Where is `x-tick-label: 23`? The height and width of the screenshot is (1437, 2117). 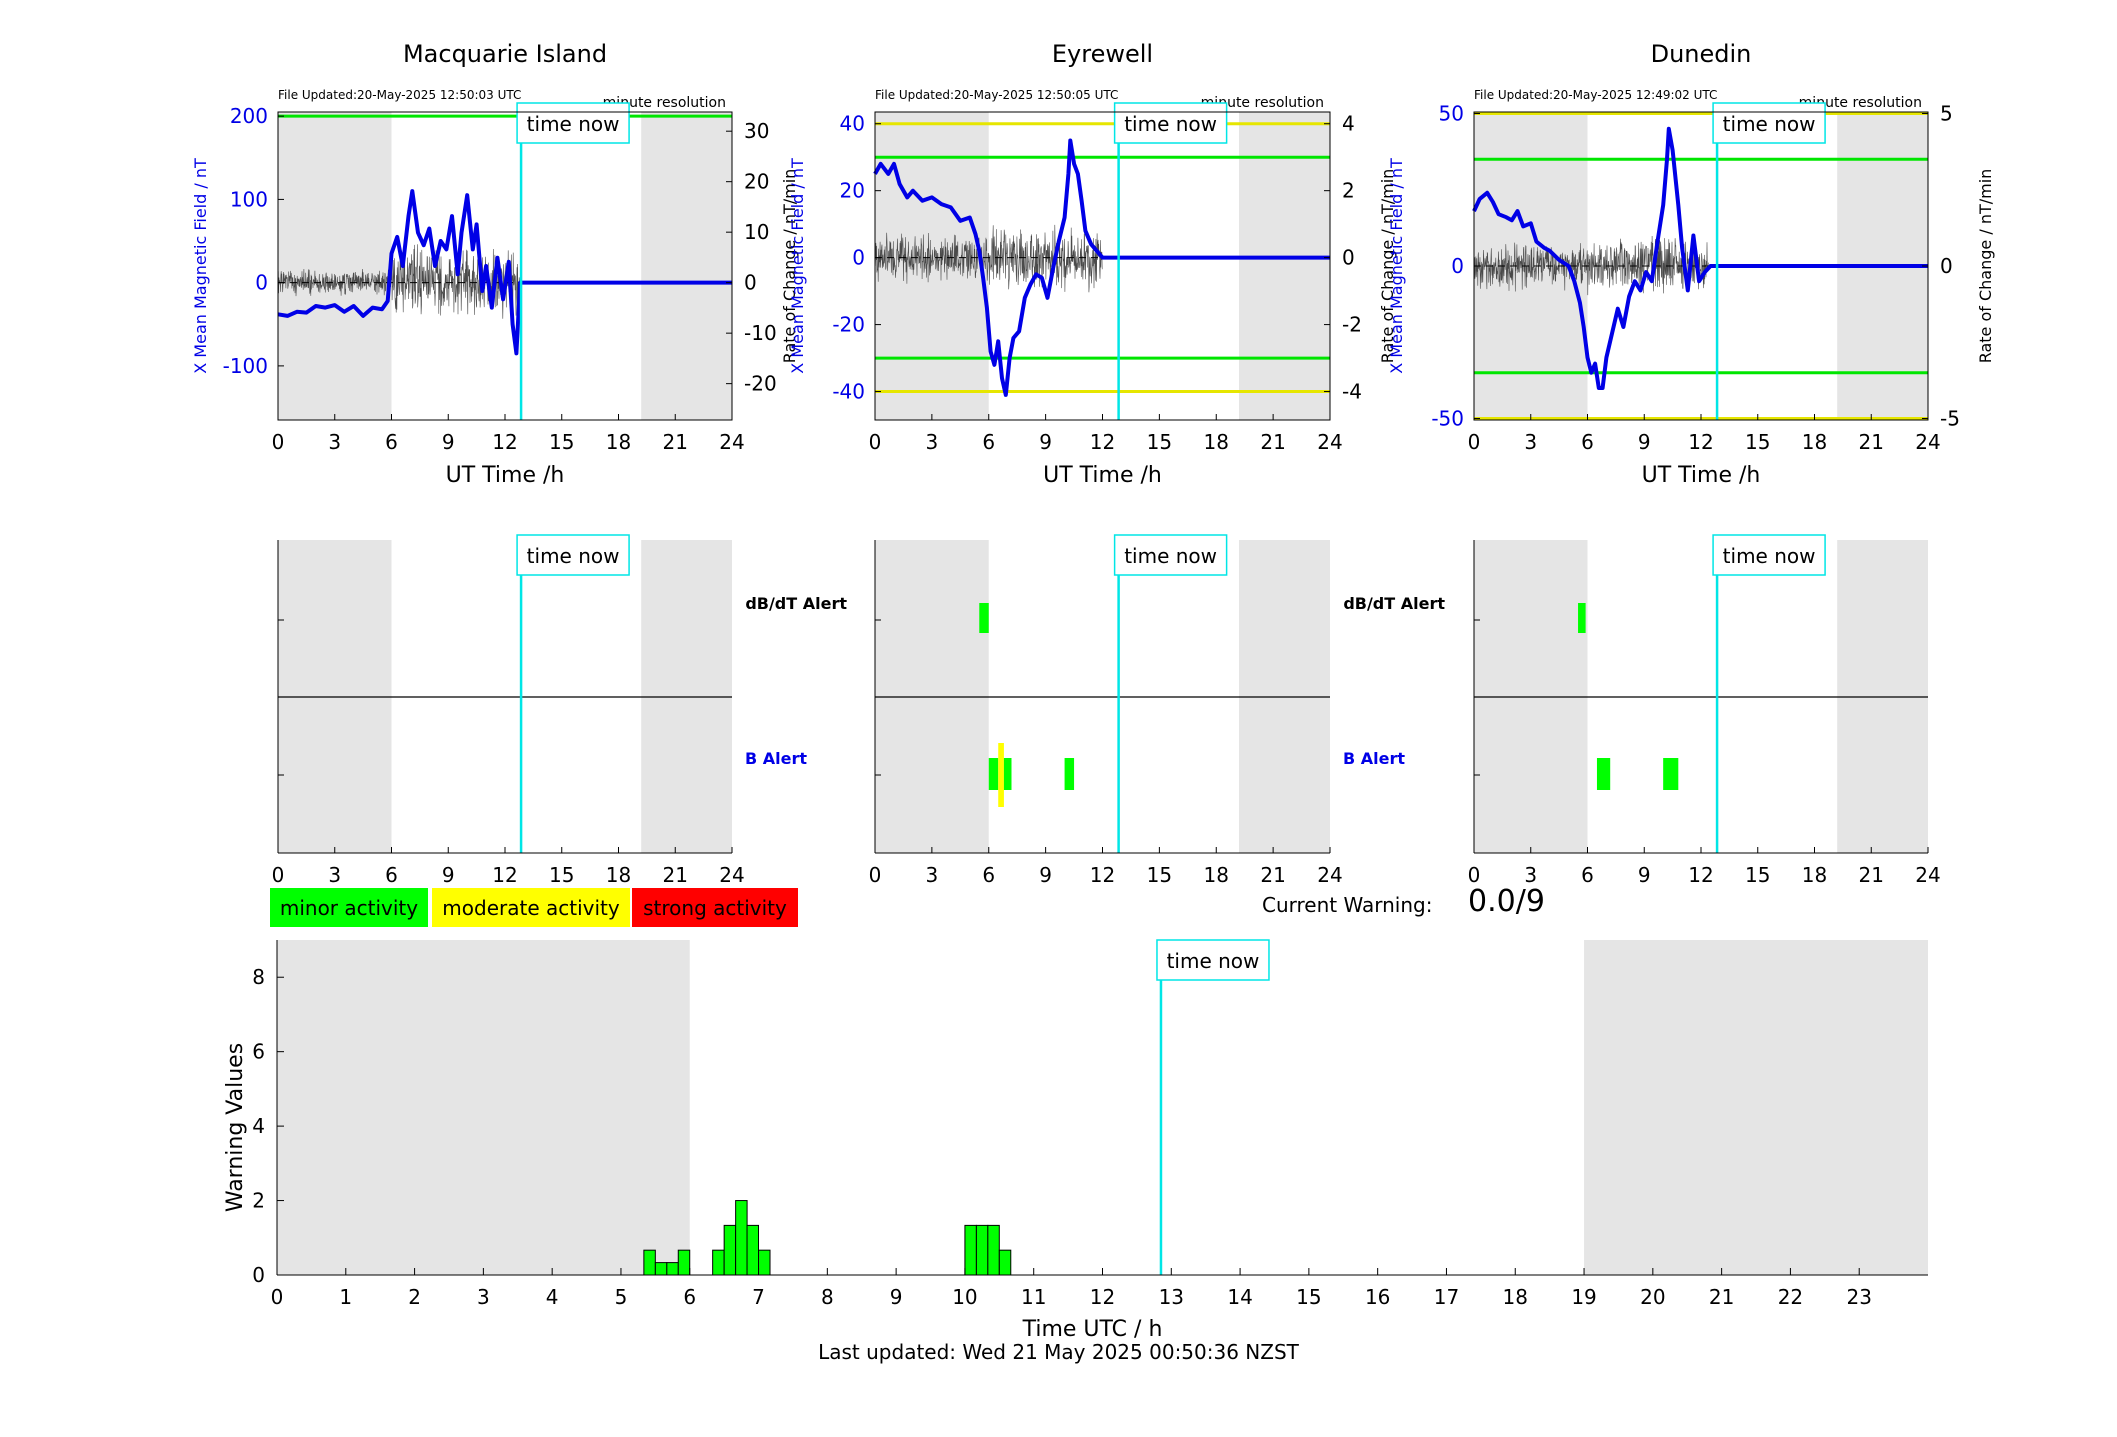 x-tick-label: 23 is located at coordinates (1858, 1297).